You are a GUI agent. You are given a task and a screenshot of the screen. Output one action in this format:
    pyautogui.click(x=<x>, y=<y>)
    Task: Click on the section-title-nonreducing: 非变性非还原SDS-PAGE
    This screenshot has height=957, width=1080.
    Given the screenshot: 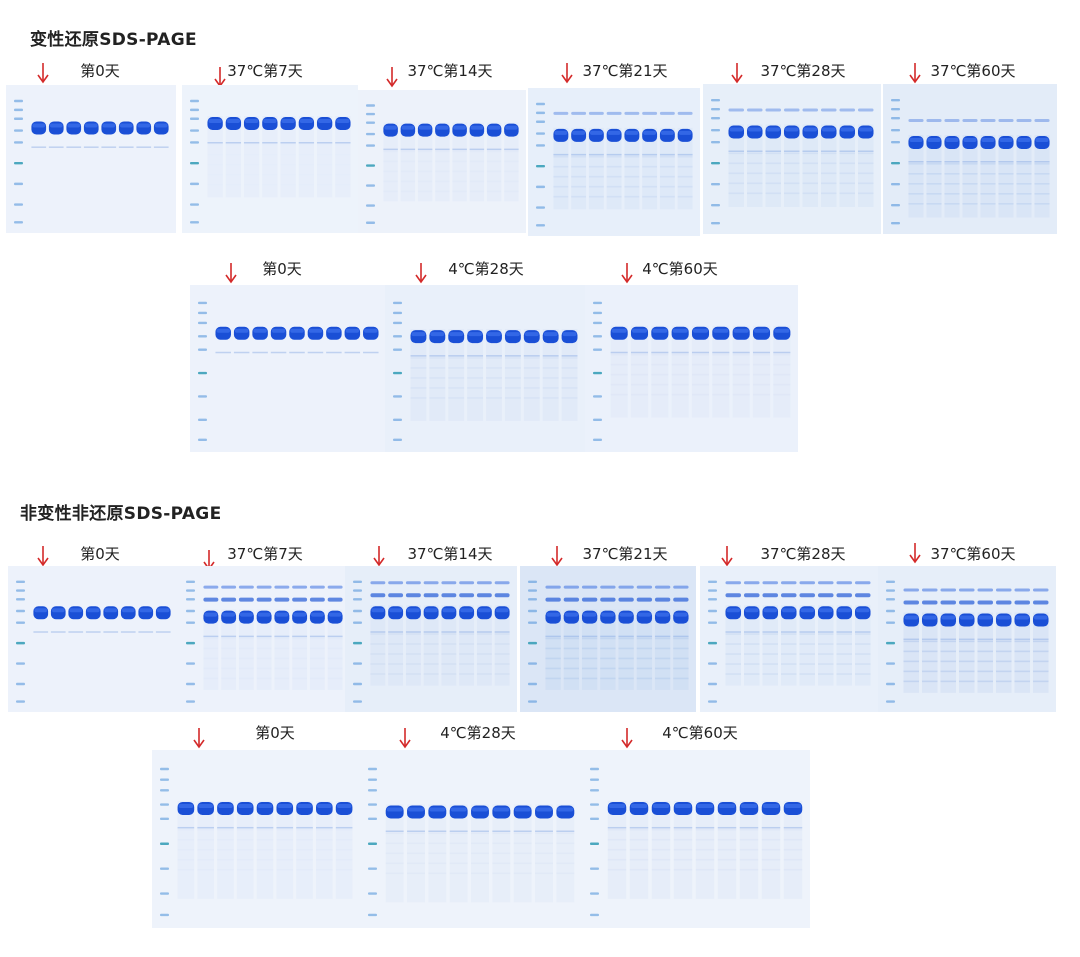 What is the action you would take?
    pyautogui.click(x=121, y=514)
    